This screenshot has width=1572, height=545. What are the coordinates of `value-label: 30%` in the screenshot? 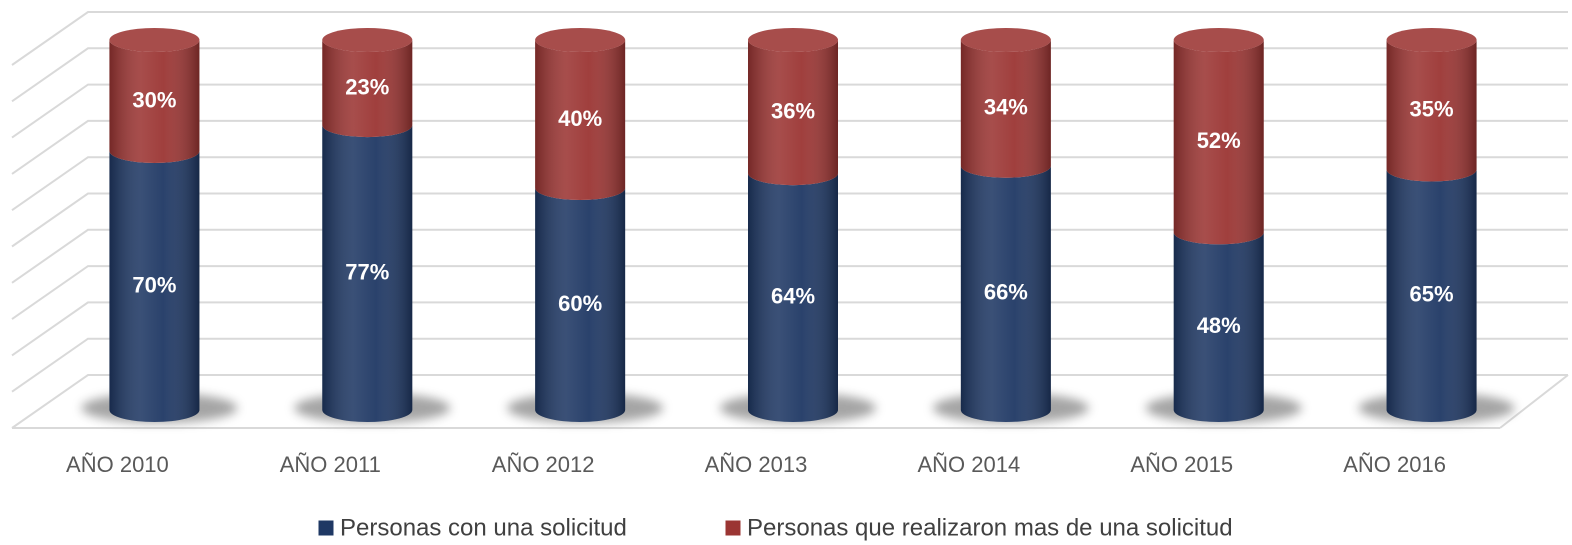 It's located at (154, 99).